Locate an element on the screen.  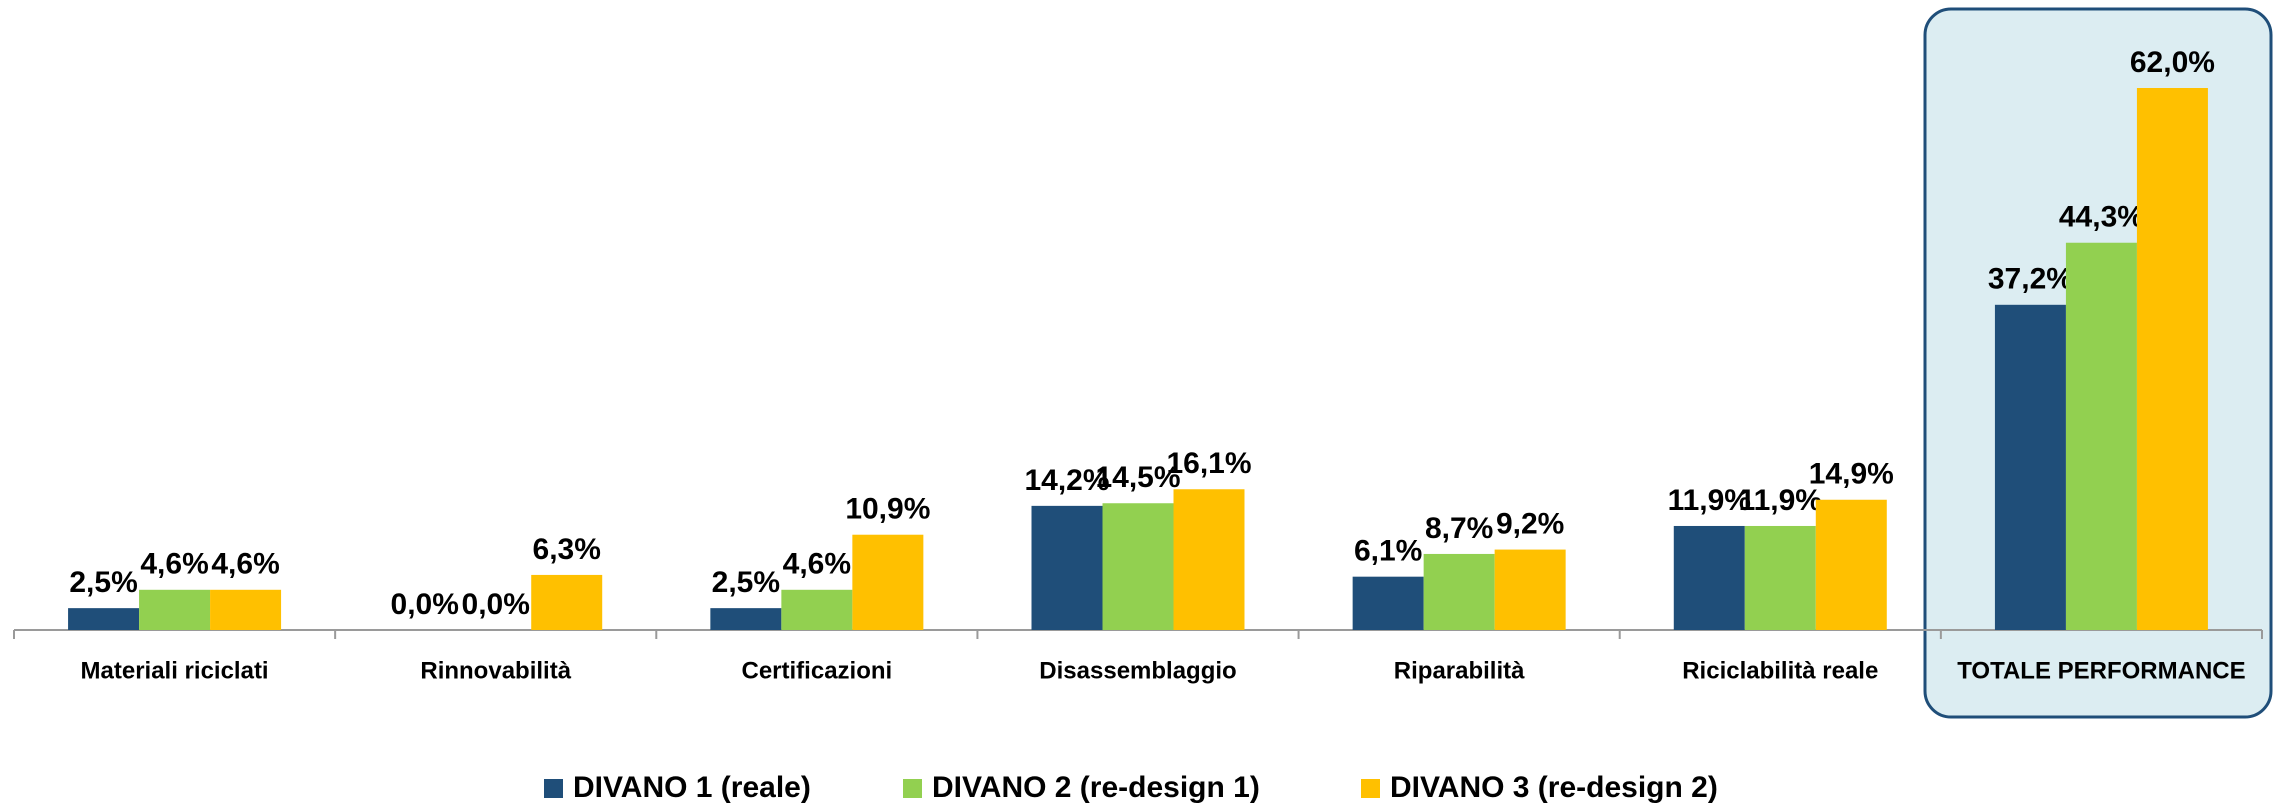
x-tick-label: Riparabilità is located at coordinates (1459, 670).